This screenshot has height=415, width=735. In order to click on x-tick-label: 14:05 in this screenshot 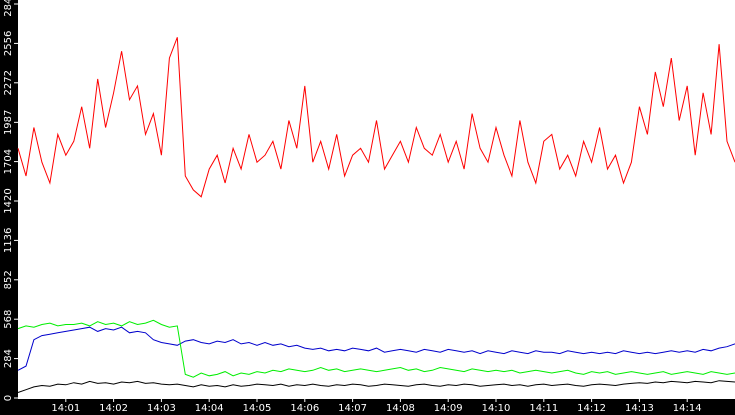, I will do `click(257, 408)`.